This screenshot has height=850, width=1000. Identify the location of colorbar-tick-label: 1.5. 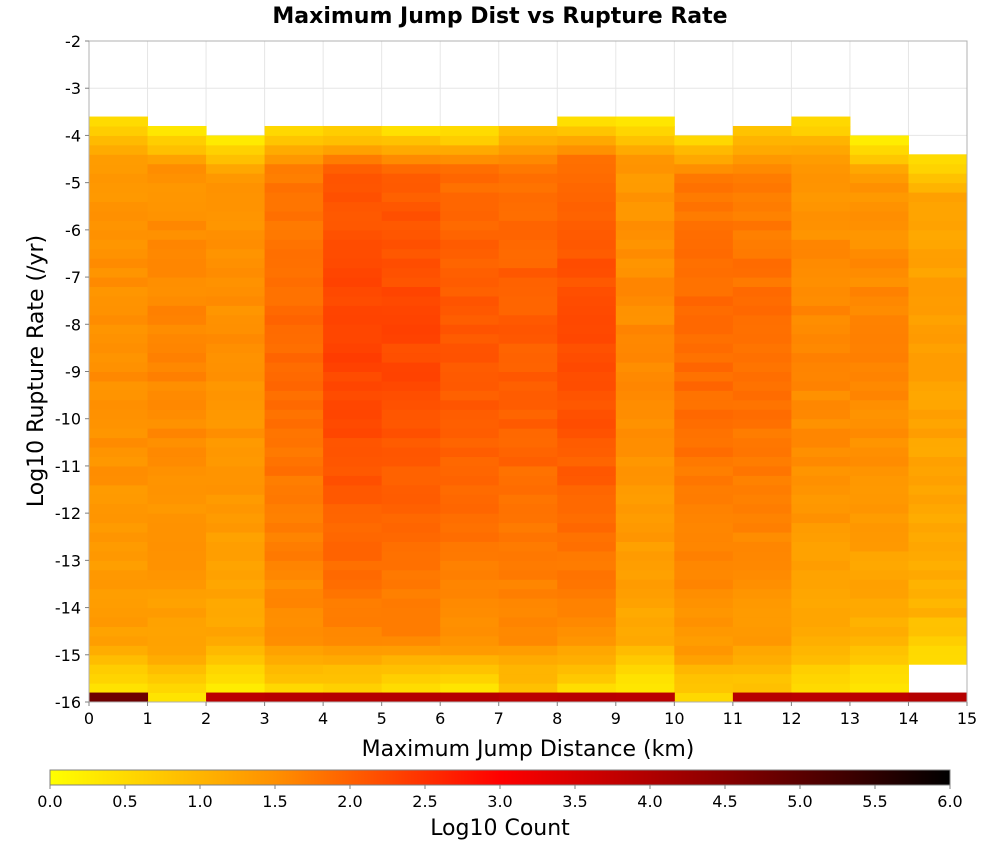
(274, 801).